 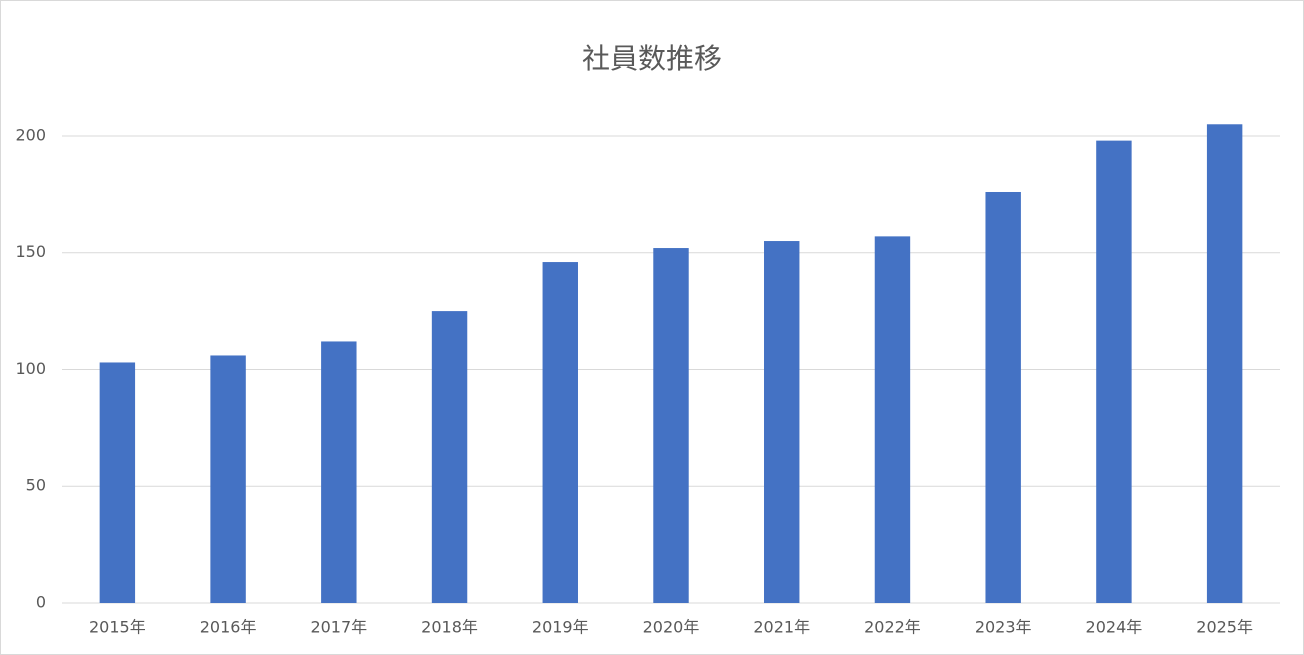 What do you see at coordinates (892, 627) in the screenshot?
I see `x-tick-label: 2022年` at bounding box center [892, 627].